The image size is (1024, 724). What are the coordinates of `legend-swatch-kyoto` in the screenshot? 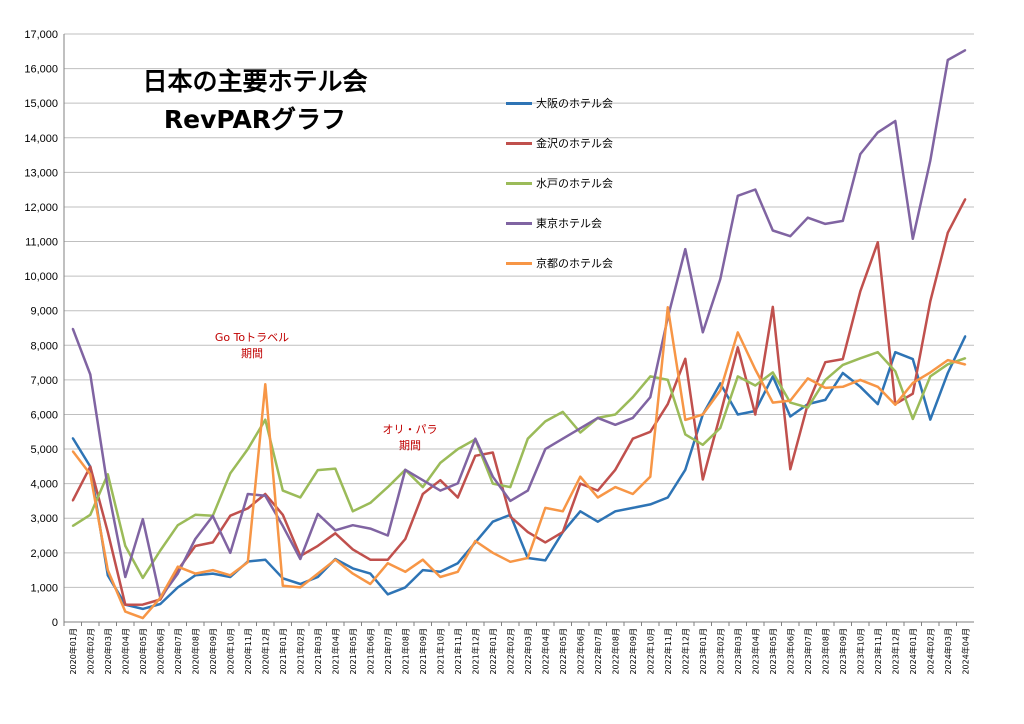 It's located at (519, 263).